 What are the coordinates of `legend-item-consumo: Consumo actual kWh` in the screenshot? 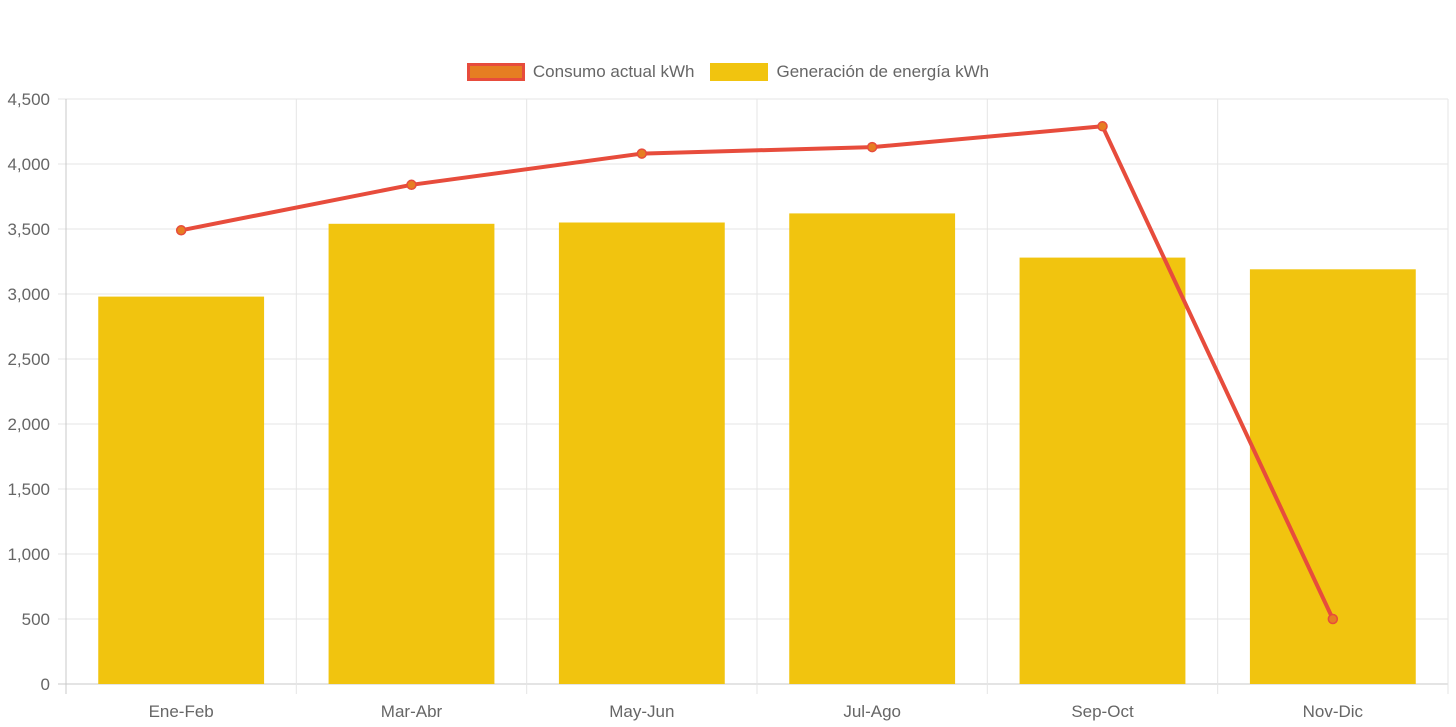 It's located at (580, 72).